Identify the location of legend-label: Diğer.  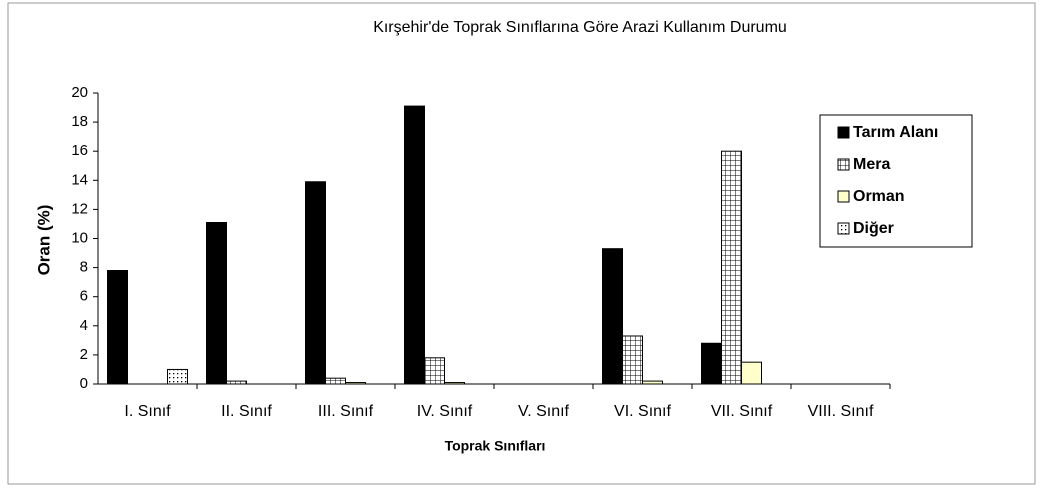
(873, 228).